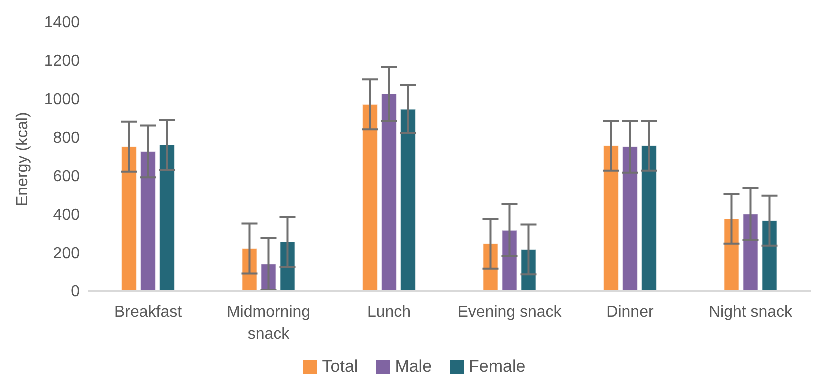 This screenshot has width=829, height=389. What do you see at coordinates (66, 215) in the screenshot?
I see `y-tick-label: 400` at bounding box center [66, 215].